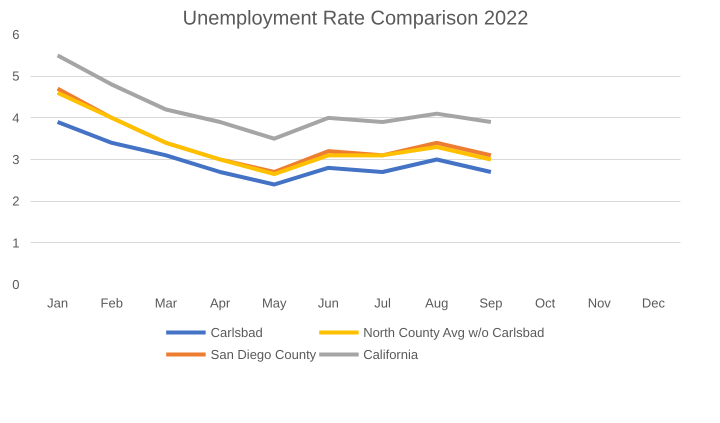 The image size is (720, 423). I want to click on x-tick-label: Feb, so click(111, 303).